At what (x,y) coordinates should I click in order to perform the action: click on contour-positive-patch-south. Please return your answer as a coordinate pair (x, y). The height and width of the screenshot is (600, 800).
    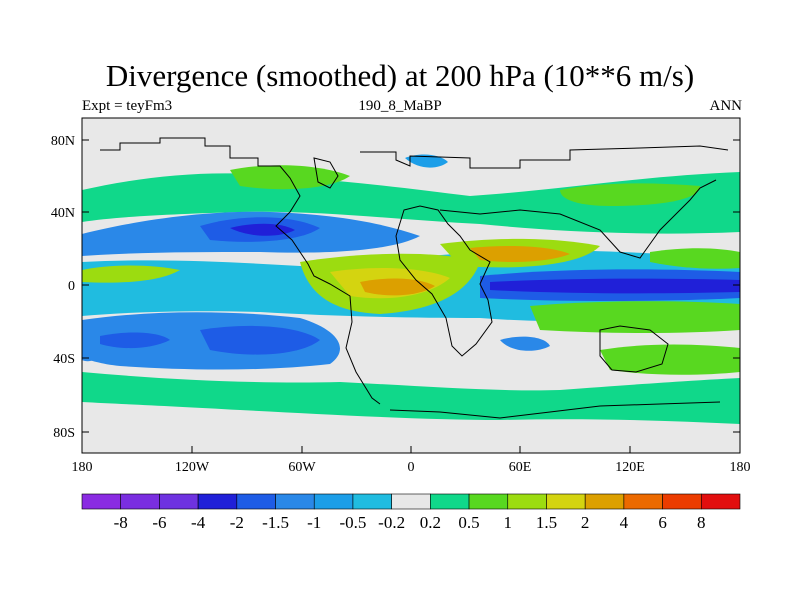
    Looking at the image, I should click on (670, 359).